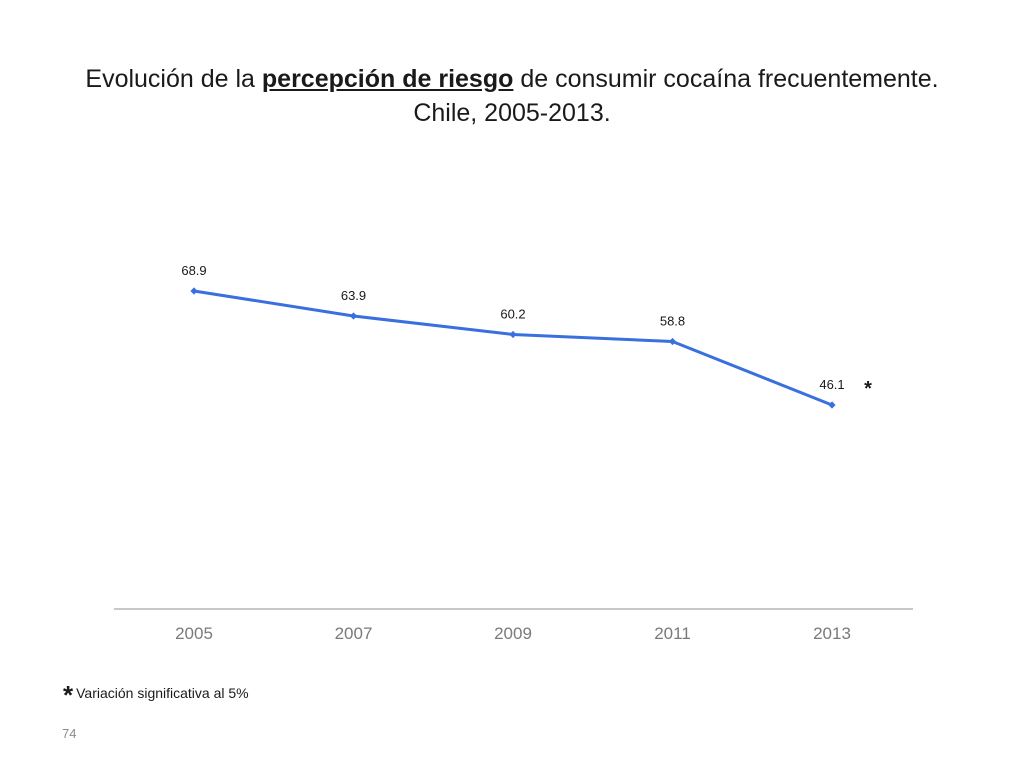  Describe the element at coordinates (726, 79) in the screenshot. I see `title-part-post: de consumir cocaína frecuentemente.` at that location.